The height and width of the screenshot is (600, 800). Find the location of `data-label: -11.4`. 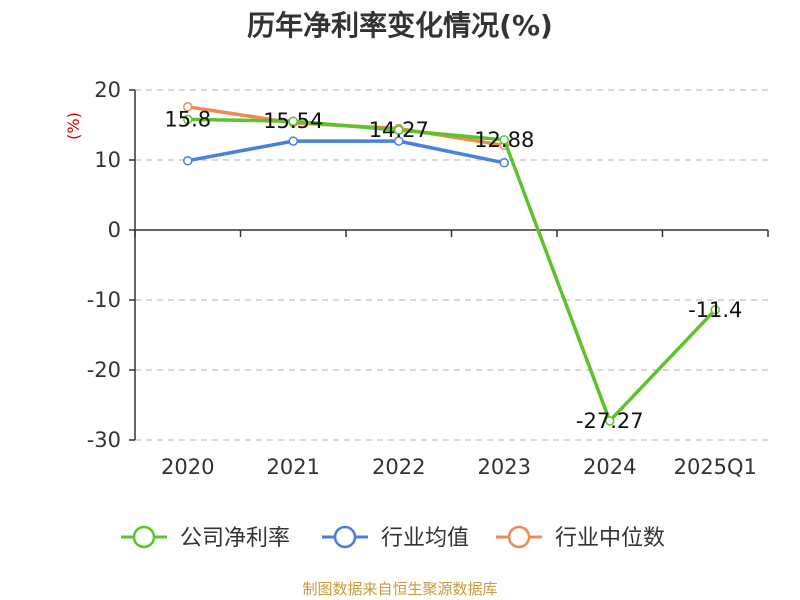

data-label: -11.4 is located at coordinates (715, 310).